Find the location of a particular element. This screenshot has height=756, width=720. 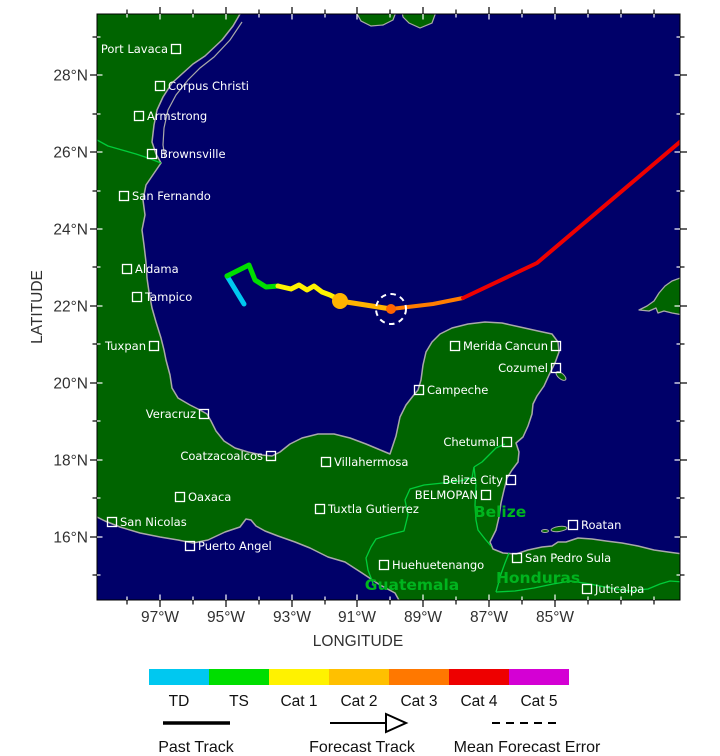

island-utila is located at coordinates (545, 531).